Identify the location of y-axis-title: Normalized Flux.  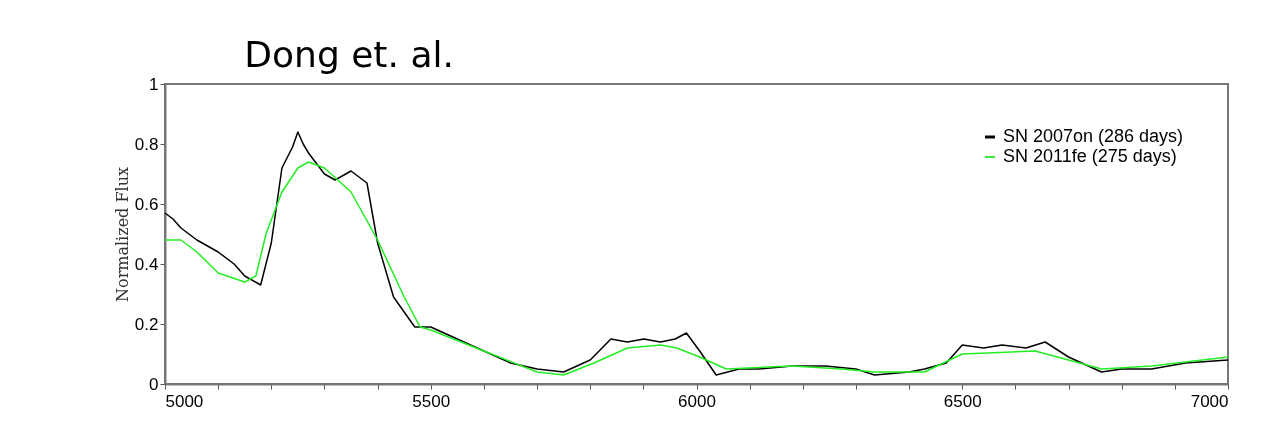
(122, 234).